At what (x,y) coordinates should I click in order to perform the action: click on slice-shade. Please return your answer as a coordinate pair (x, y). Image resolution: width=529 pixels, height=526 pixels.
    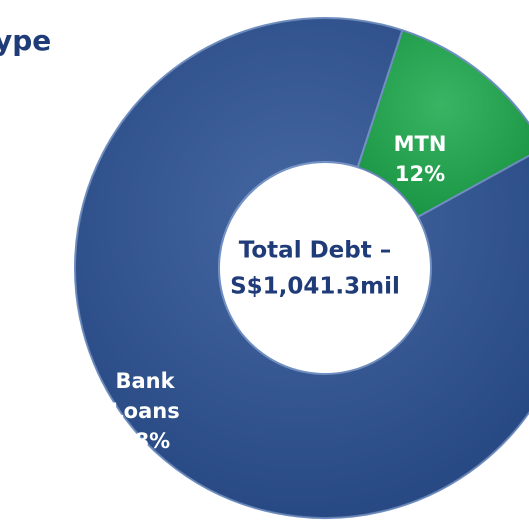
    Looking at the image, I should click on (443, 123).